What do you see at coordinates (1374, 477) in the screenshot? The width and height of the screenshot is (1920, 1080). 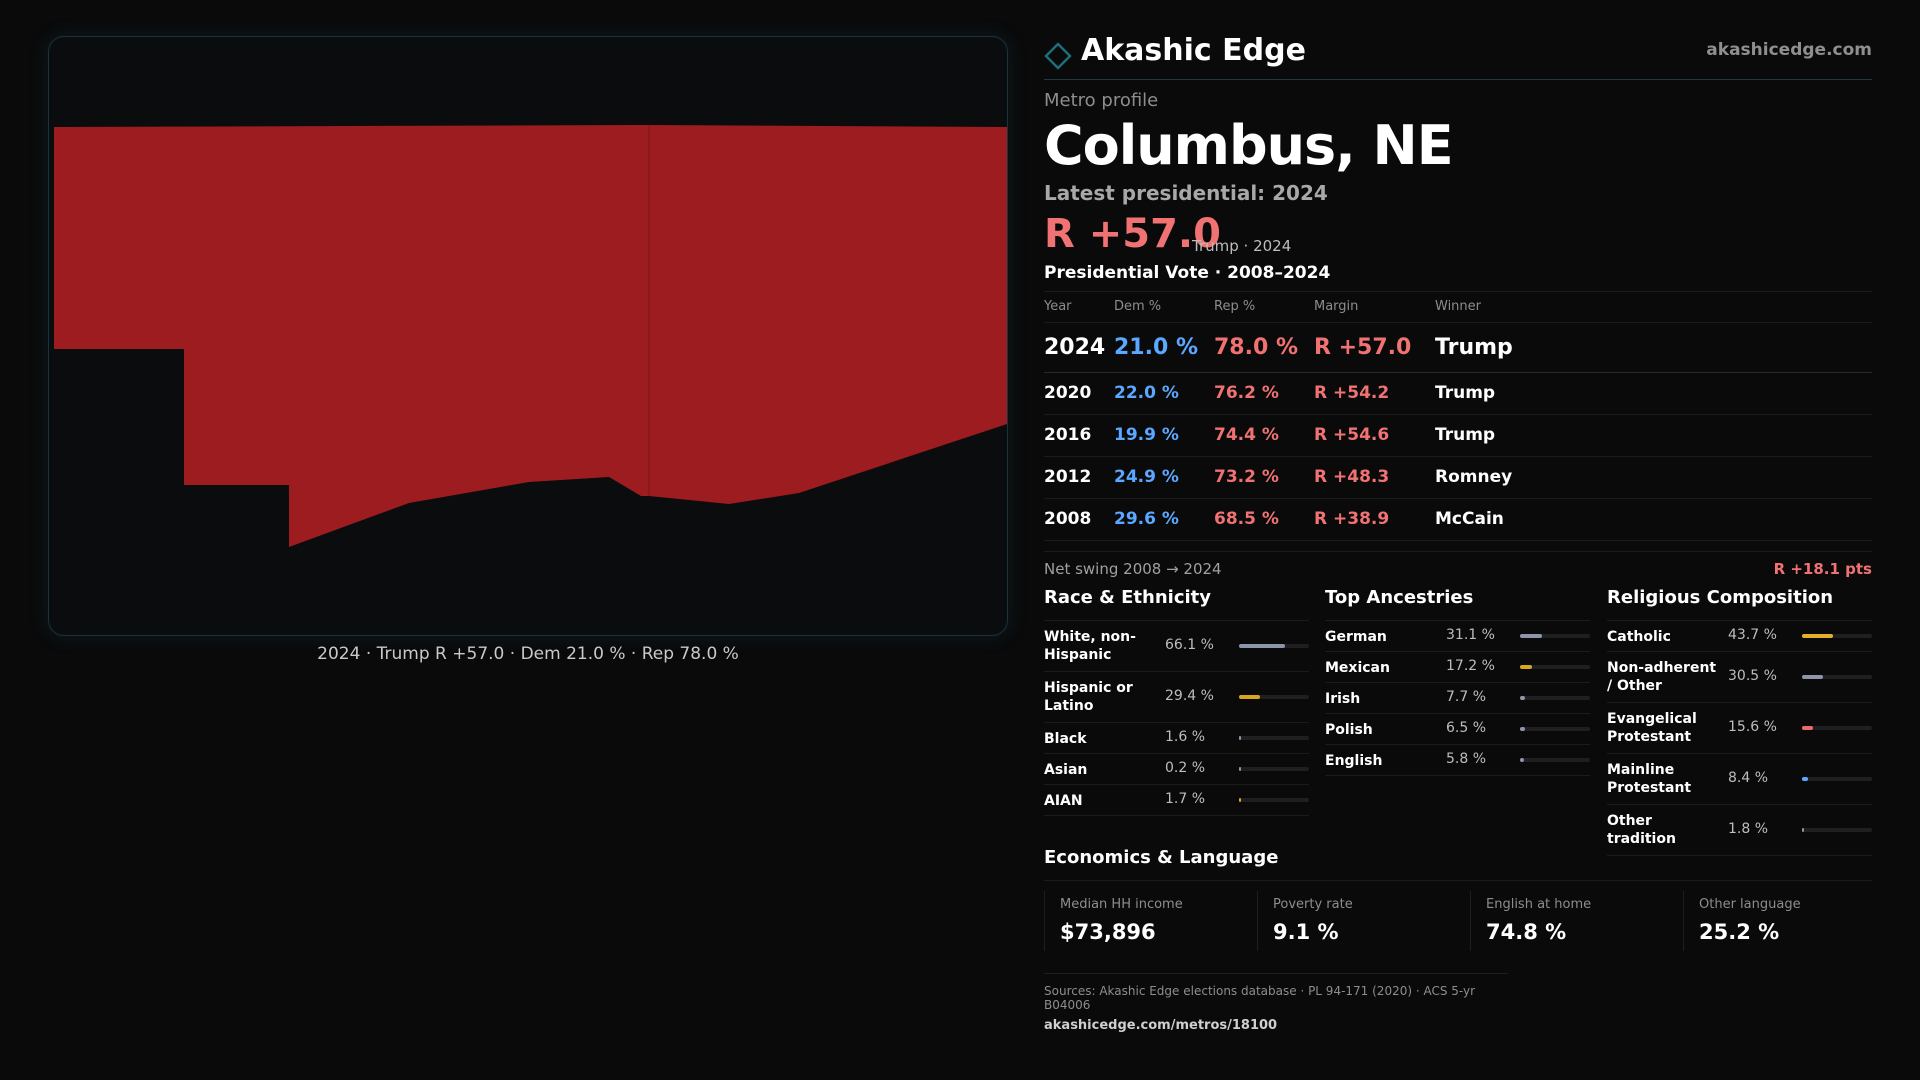 I see `cell-margin: R +48.3` at bounding box center [1374, 477].